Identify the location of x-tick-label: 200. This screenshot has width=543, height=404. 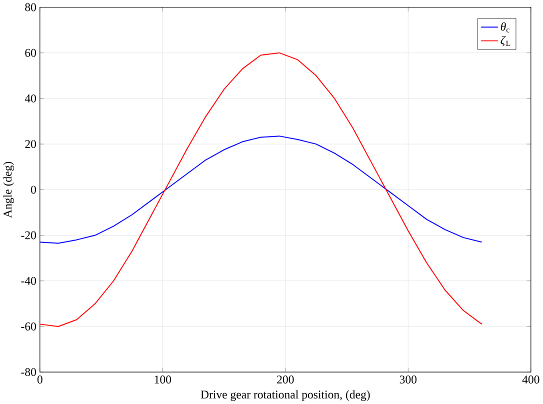
(285, 379).